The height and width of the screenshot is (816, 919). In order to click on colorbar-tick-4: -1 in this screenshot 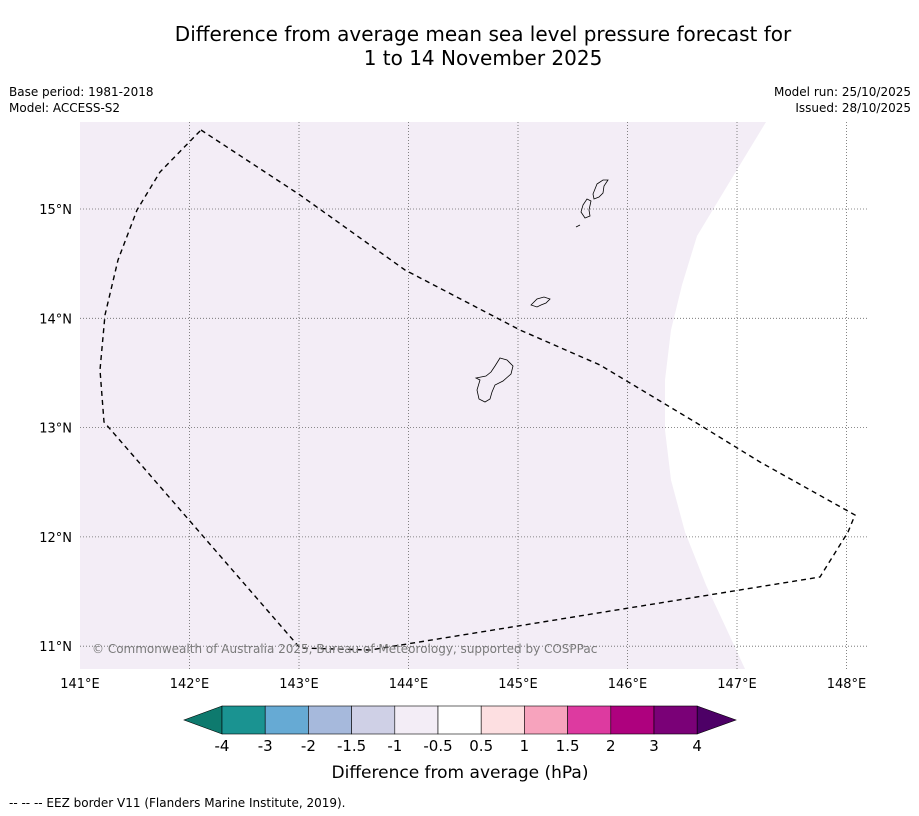, I will do `click(394, 746)`.